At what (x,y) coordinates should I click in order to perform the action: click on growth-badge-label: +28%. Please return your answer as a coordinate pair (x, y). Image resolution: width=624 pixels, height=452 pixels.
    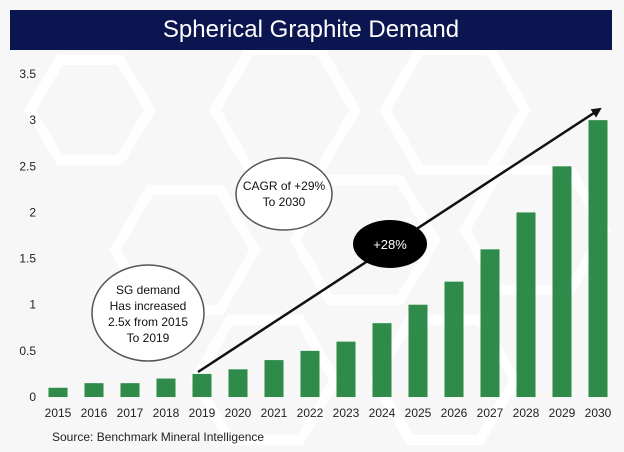
    Looking at the image, I should click on (390, 244).